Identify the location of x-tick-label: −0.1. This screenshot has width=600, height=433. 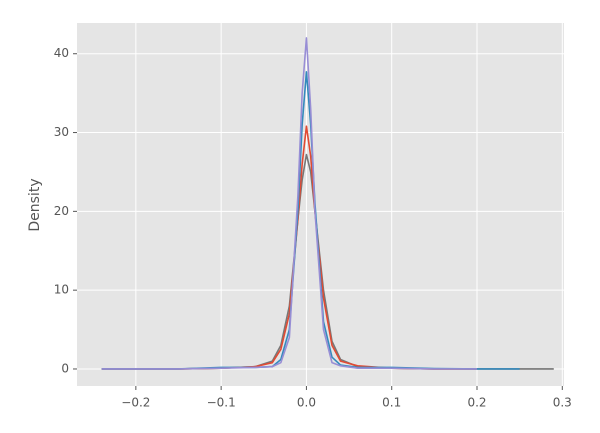
(221, 403).